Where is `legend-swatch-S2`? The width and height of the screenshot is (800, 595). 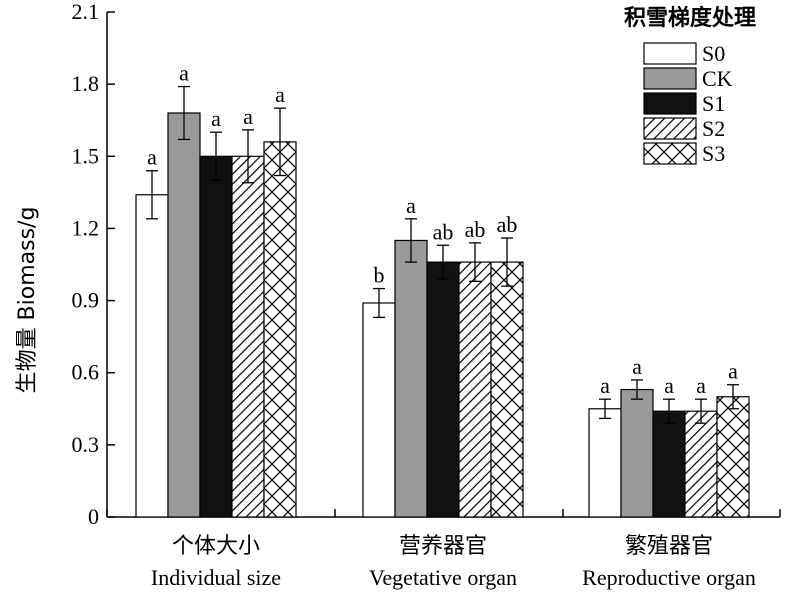
legend-swatch-S2 is located at coordinates (670, 128).